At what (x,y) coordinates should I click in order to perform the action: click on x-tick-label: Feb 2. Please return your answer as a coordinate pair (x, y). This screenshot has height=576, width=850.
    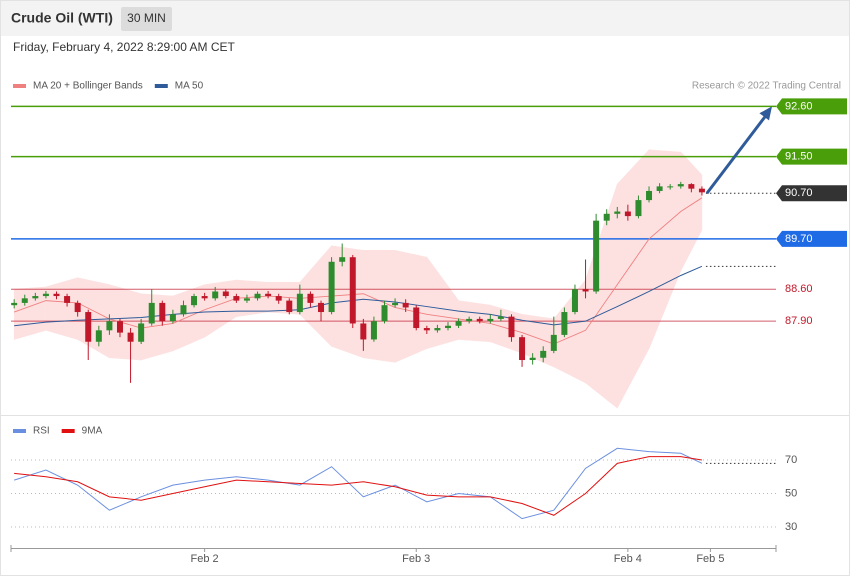
    Looking at the image, I should click on (205, 559).